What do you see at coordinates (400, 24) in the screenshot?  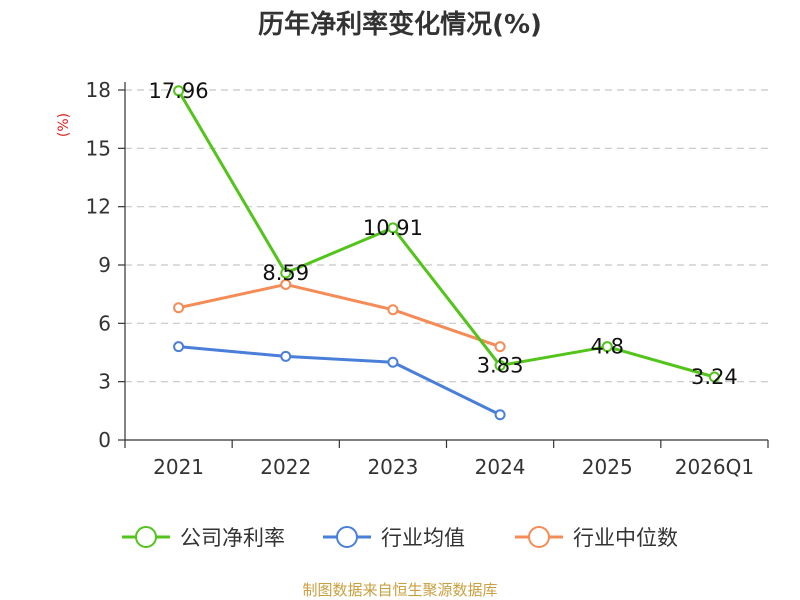 I see `chart-title: 历年净利率变化情况(%)` at bounding box center [400, 24].